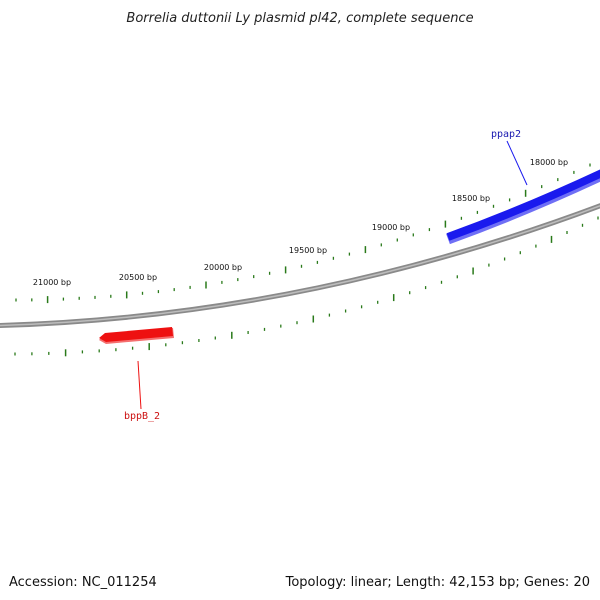  What do you see at coordinates (83, 582) in the screenshot?
I see `accession-text: Accession: NC_011254` at bounding box center [83, 582].